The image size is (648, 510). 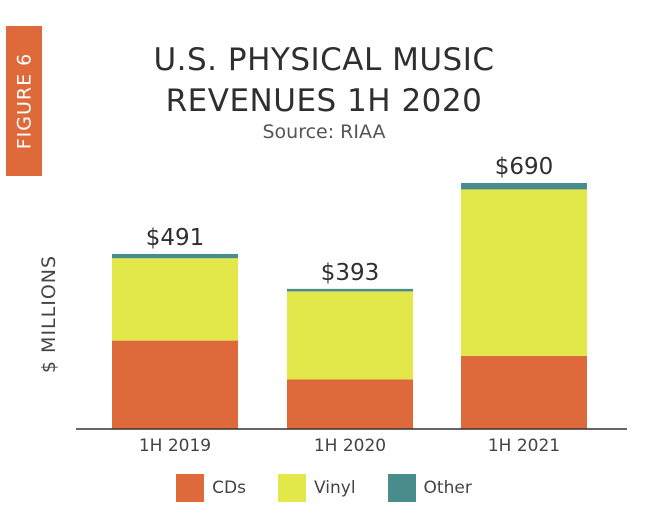 What do you see at coordinates (24, 101) in the screenshot?
I see `figure-label-tab: FIGURE 6` at bounding box center [24, 101].